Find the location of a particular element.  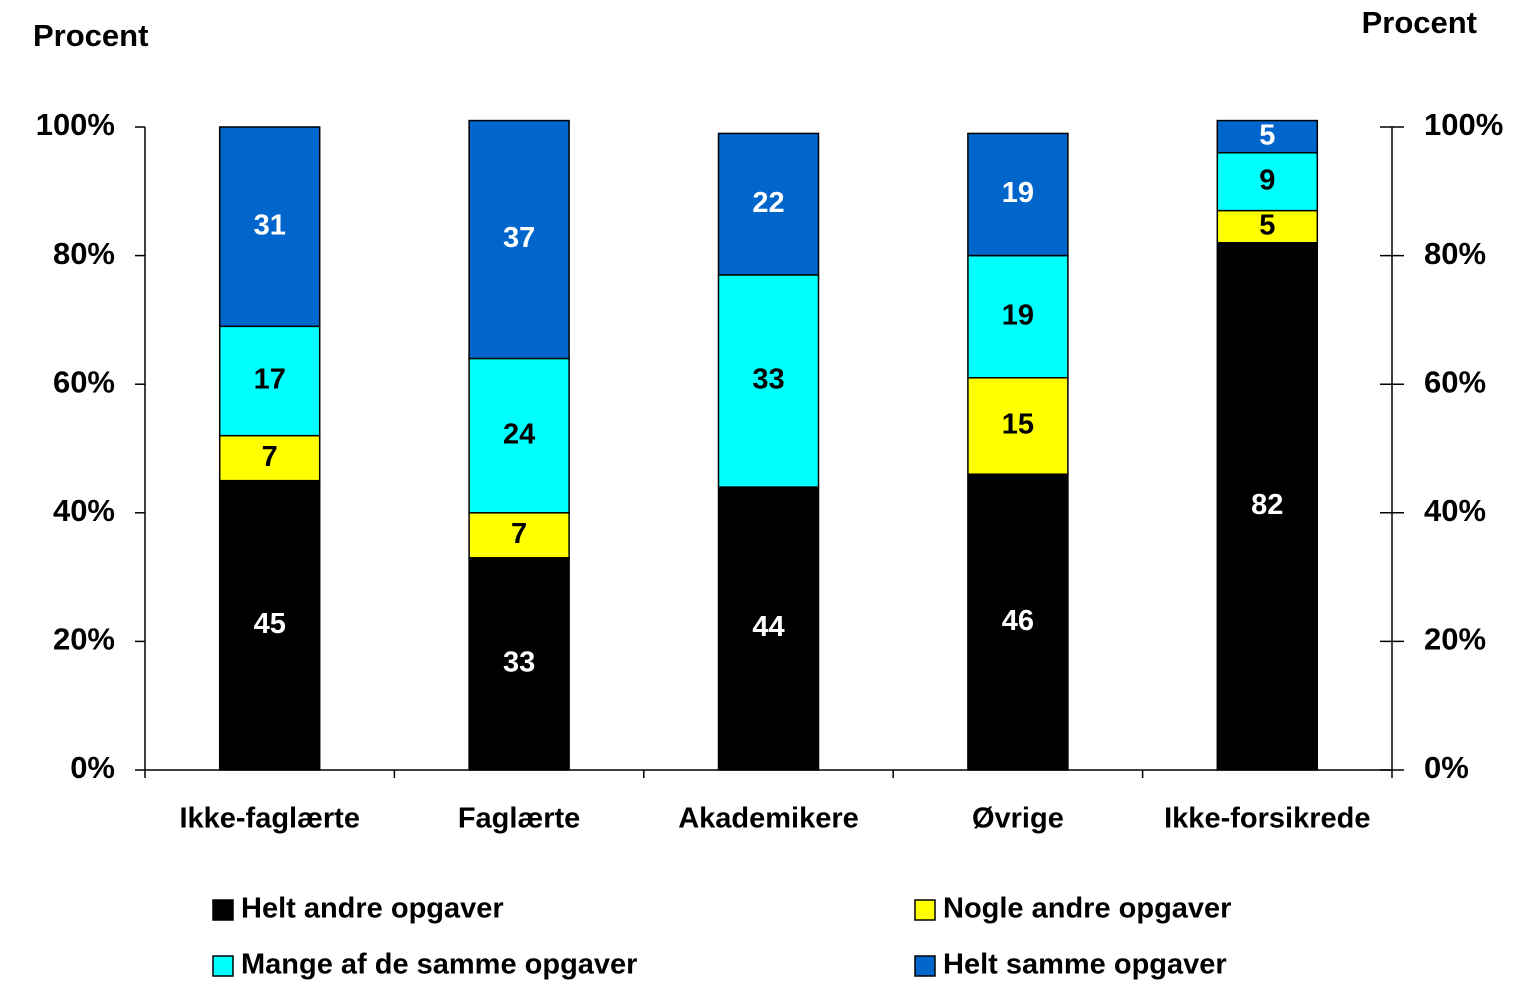

y2-tick-label: 0% is located at coordinates (1446, 767).